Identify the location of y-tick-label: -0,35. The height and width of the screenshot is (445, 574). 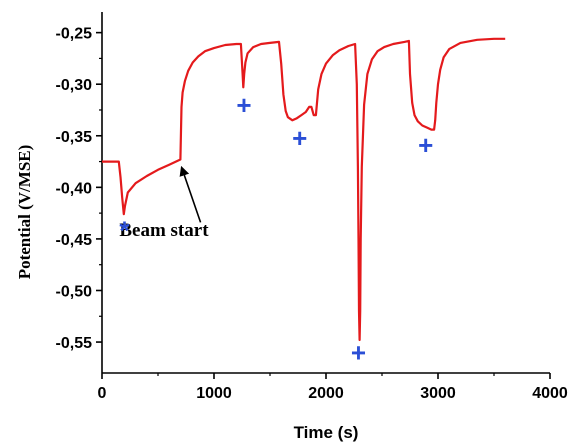
(74, 137).